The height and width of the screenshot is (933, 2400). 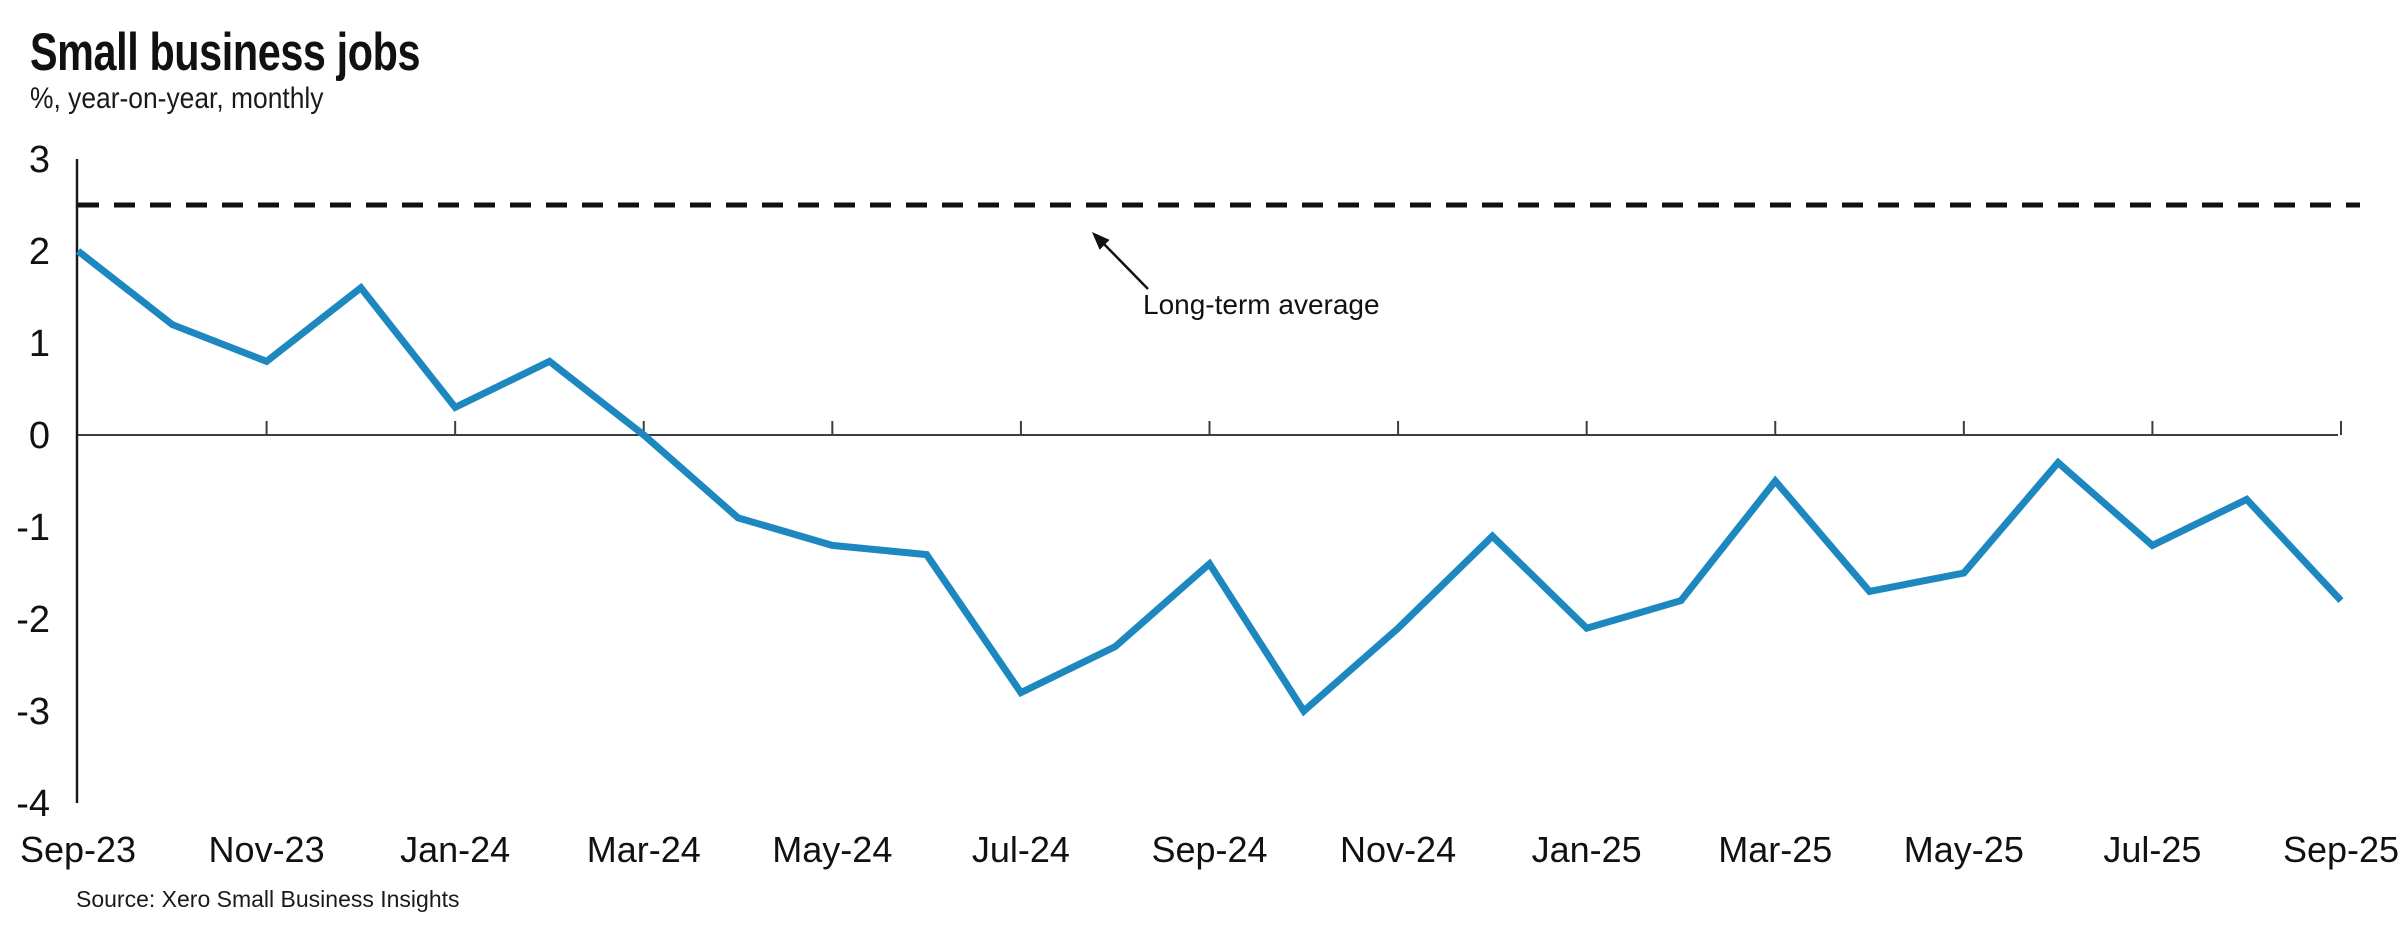 I want to click on x-tick-label: Sep-24, so click(x=1209, y=849).